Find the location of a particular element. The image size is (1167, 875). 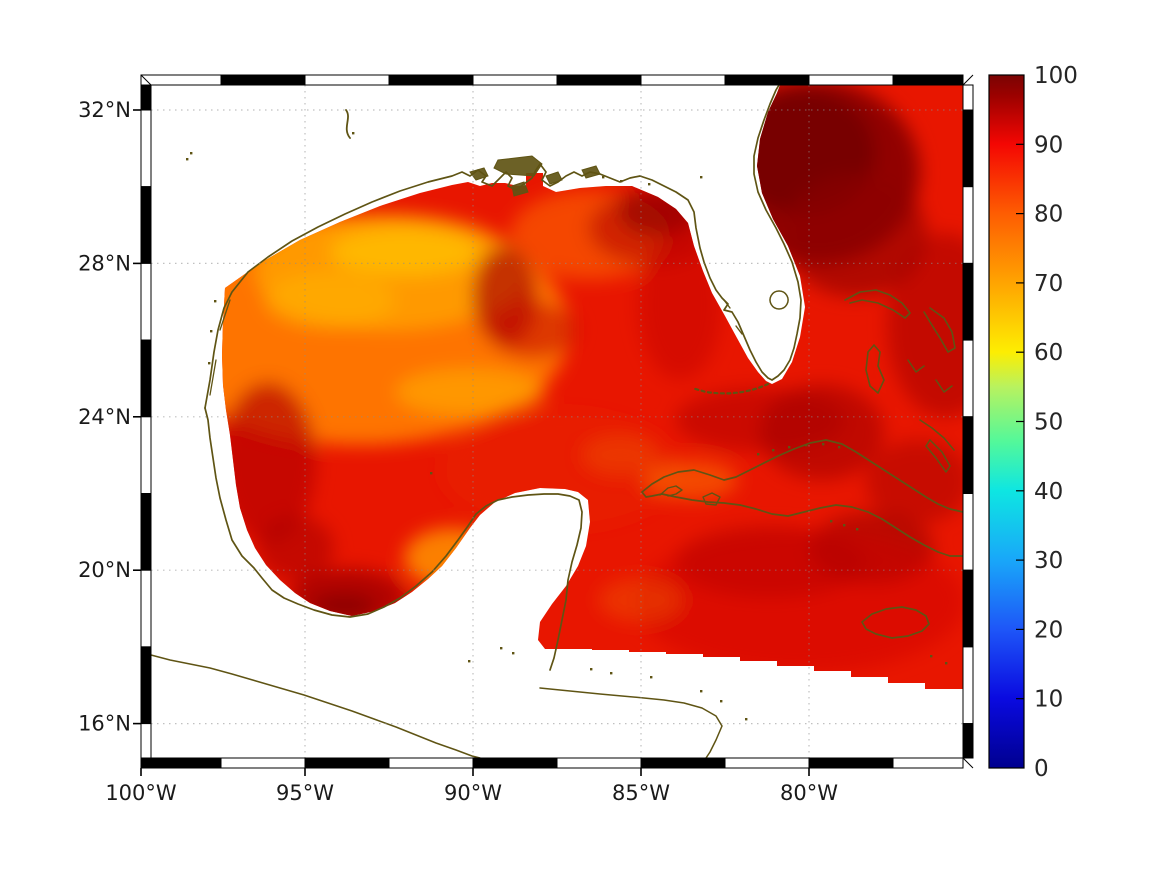

colorbar-tick-label: 10 is located at coordinates (1048, 700).